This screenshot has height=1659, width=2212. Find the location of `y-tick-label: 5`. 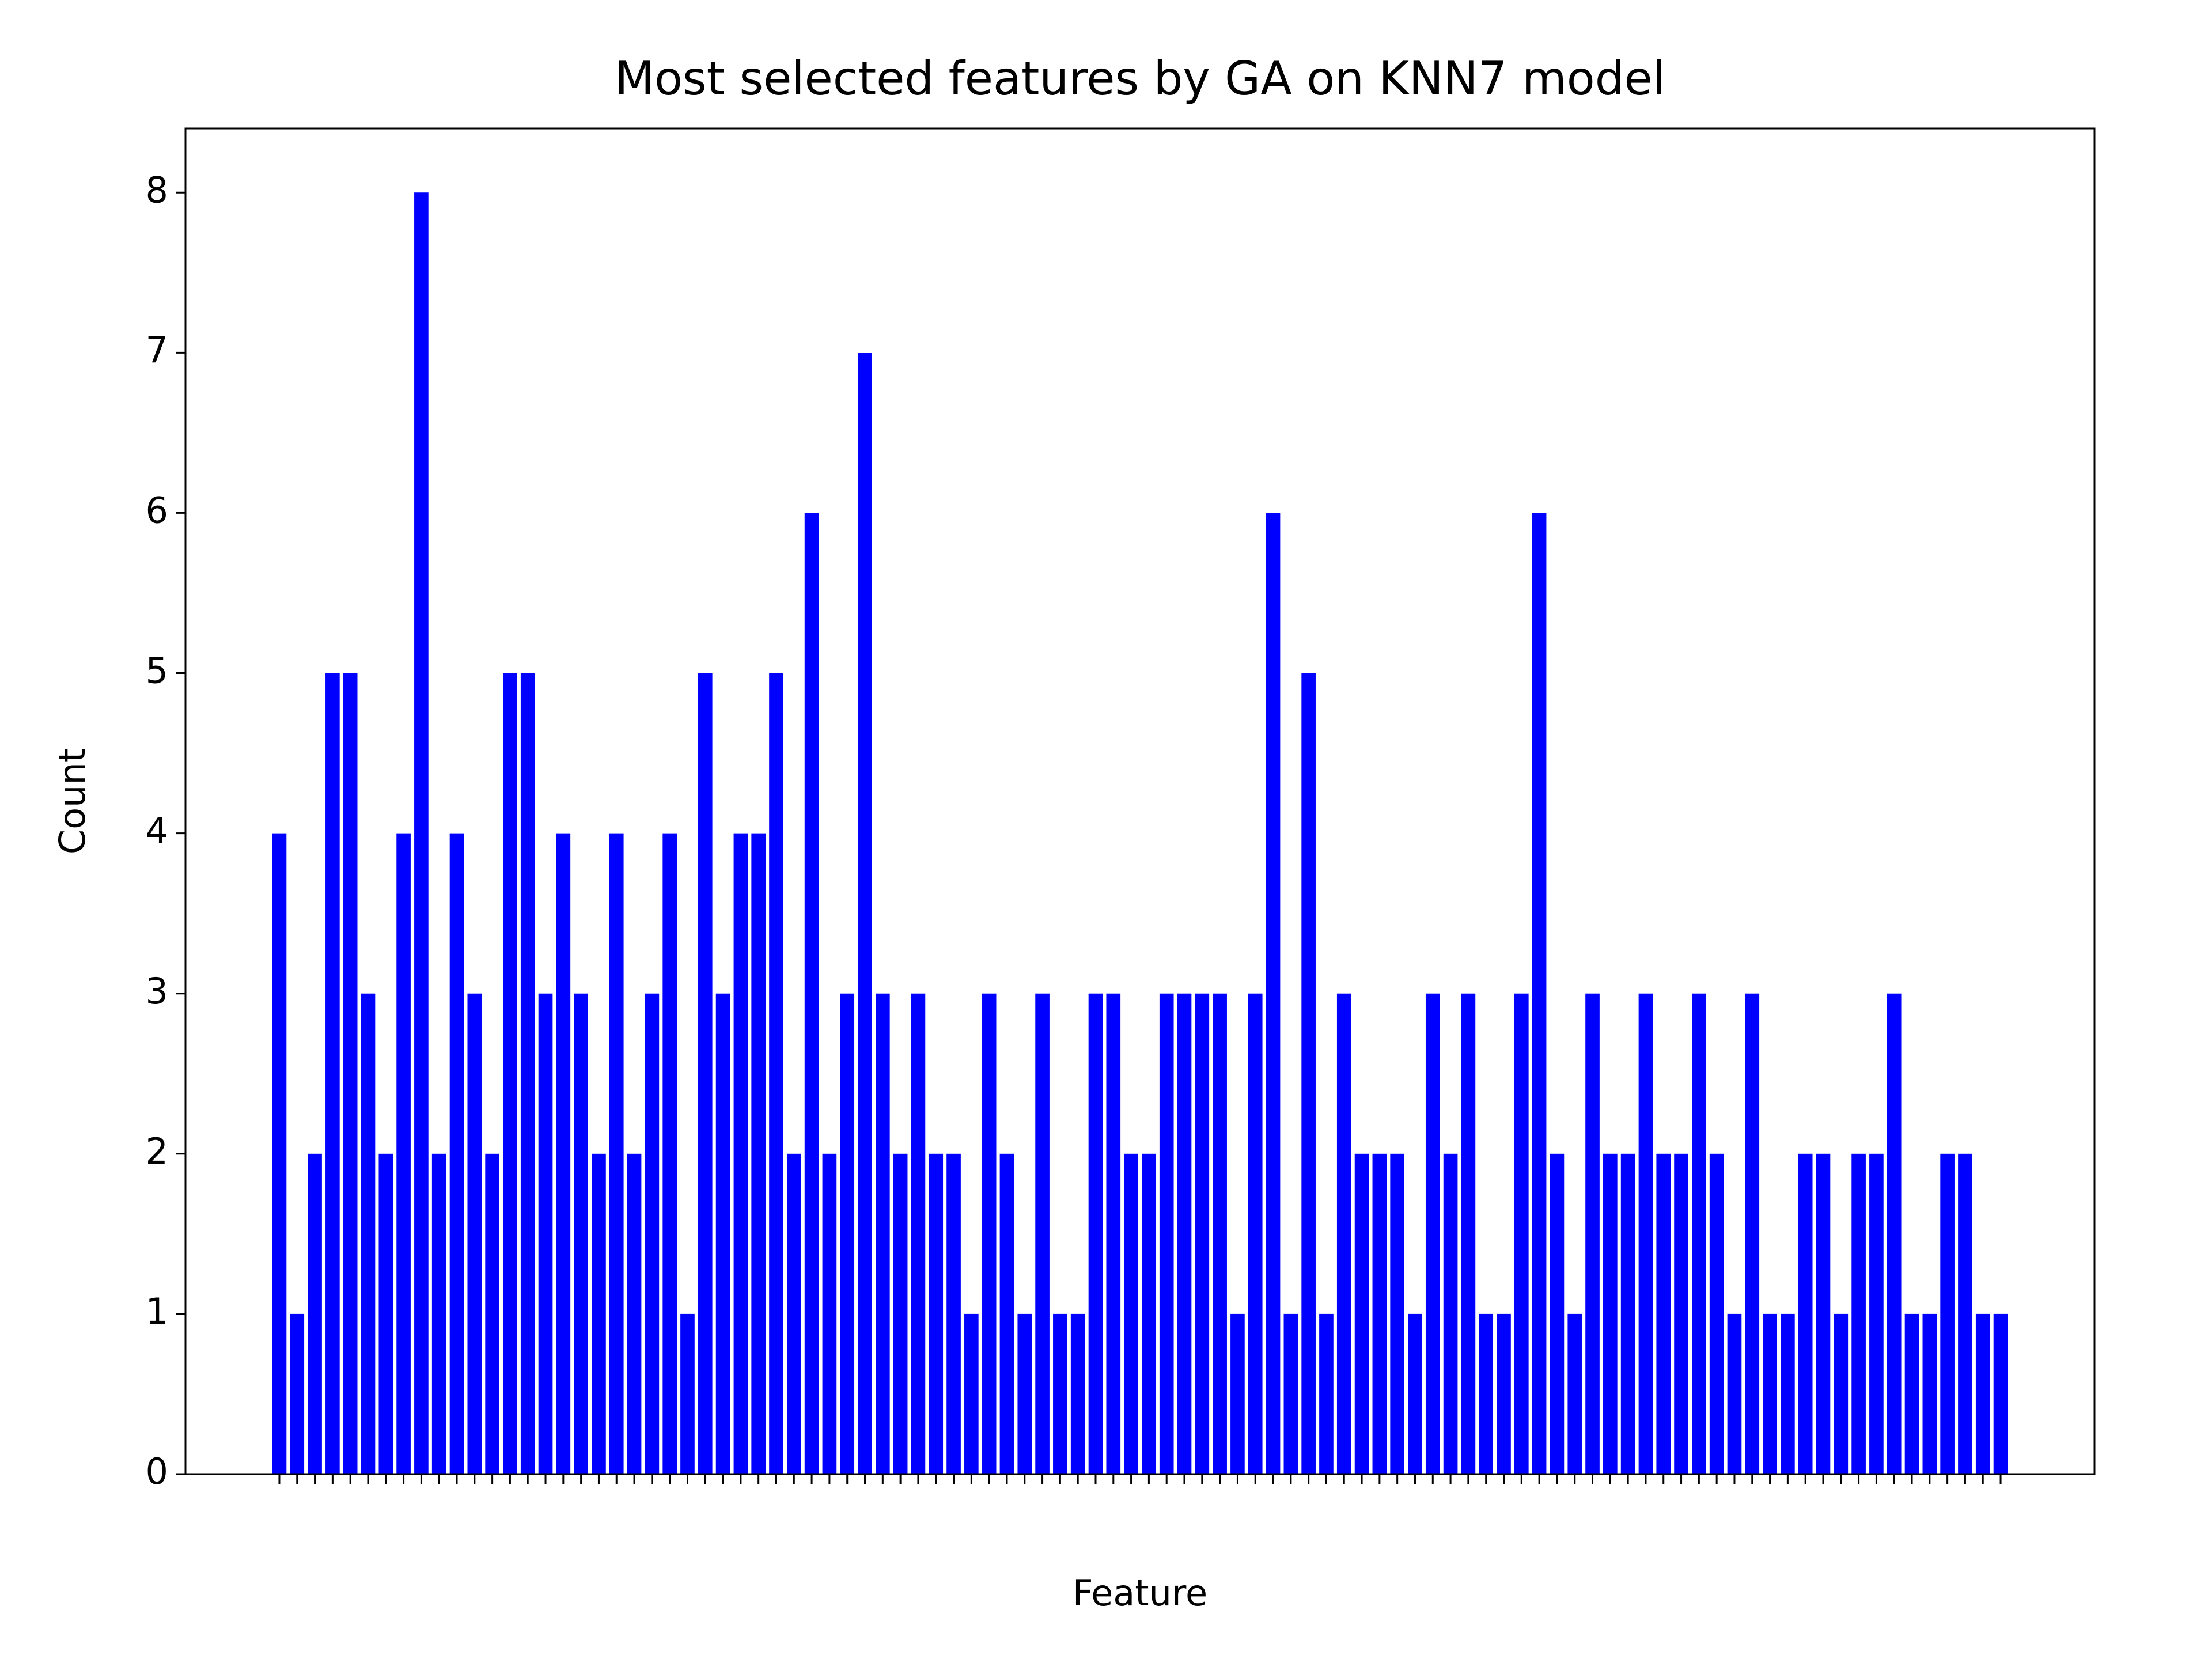

y-tick-label: 5 is located at coordinates (157, 671).